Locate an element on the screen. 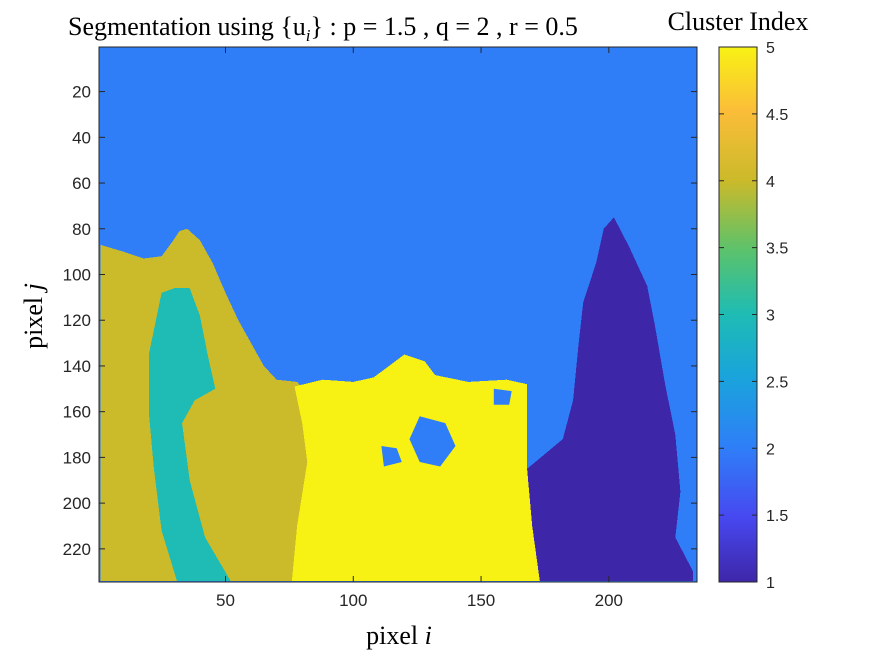 The width and height of the screenshot is (875, 656). x-axis-label: pixel i is located at coordinates (399, 635).